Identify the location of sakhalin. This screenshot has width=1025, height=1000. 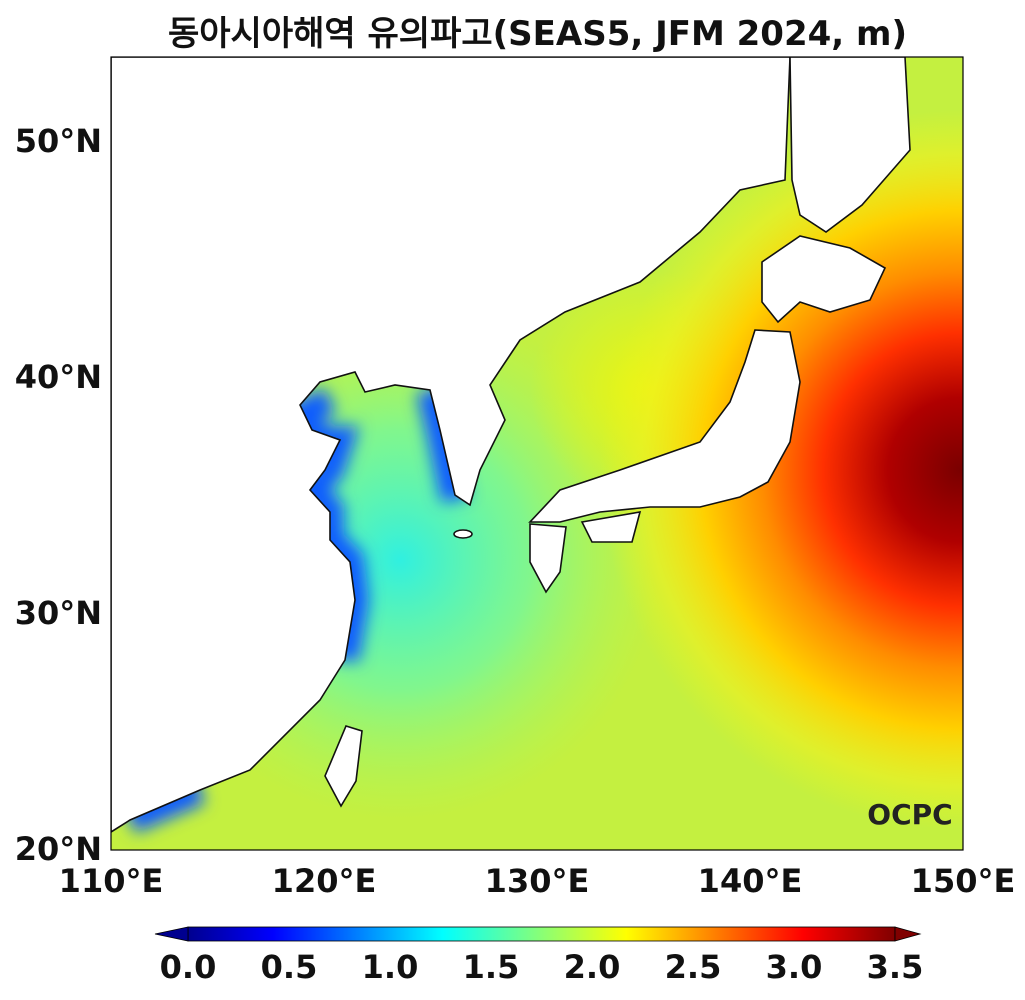
(850, 145).